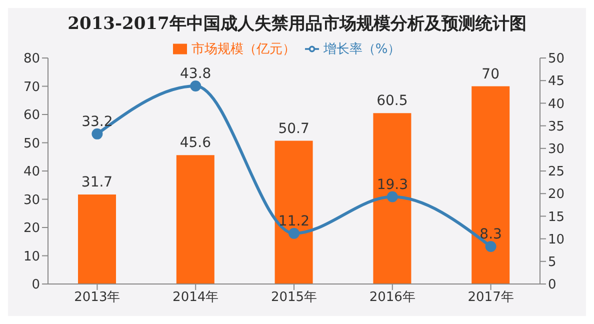  What do you see at coordinates (243, 49) in the screenshot?
I see `legend-label: 市场规模（亿元）` at bounding box center [243, 49].